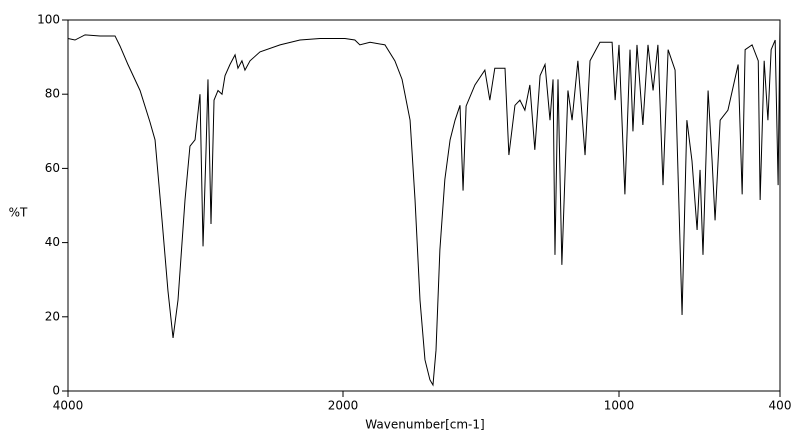 This screenshot has height=445, width=800. What do you see at coordinates (52, 168) in the screenshot?
I see `y-tick-label: 60` at bounding box center [52, 168].